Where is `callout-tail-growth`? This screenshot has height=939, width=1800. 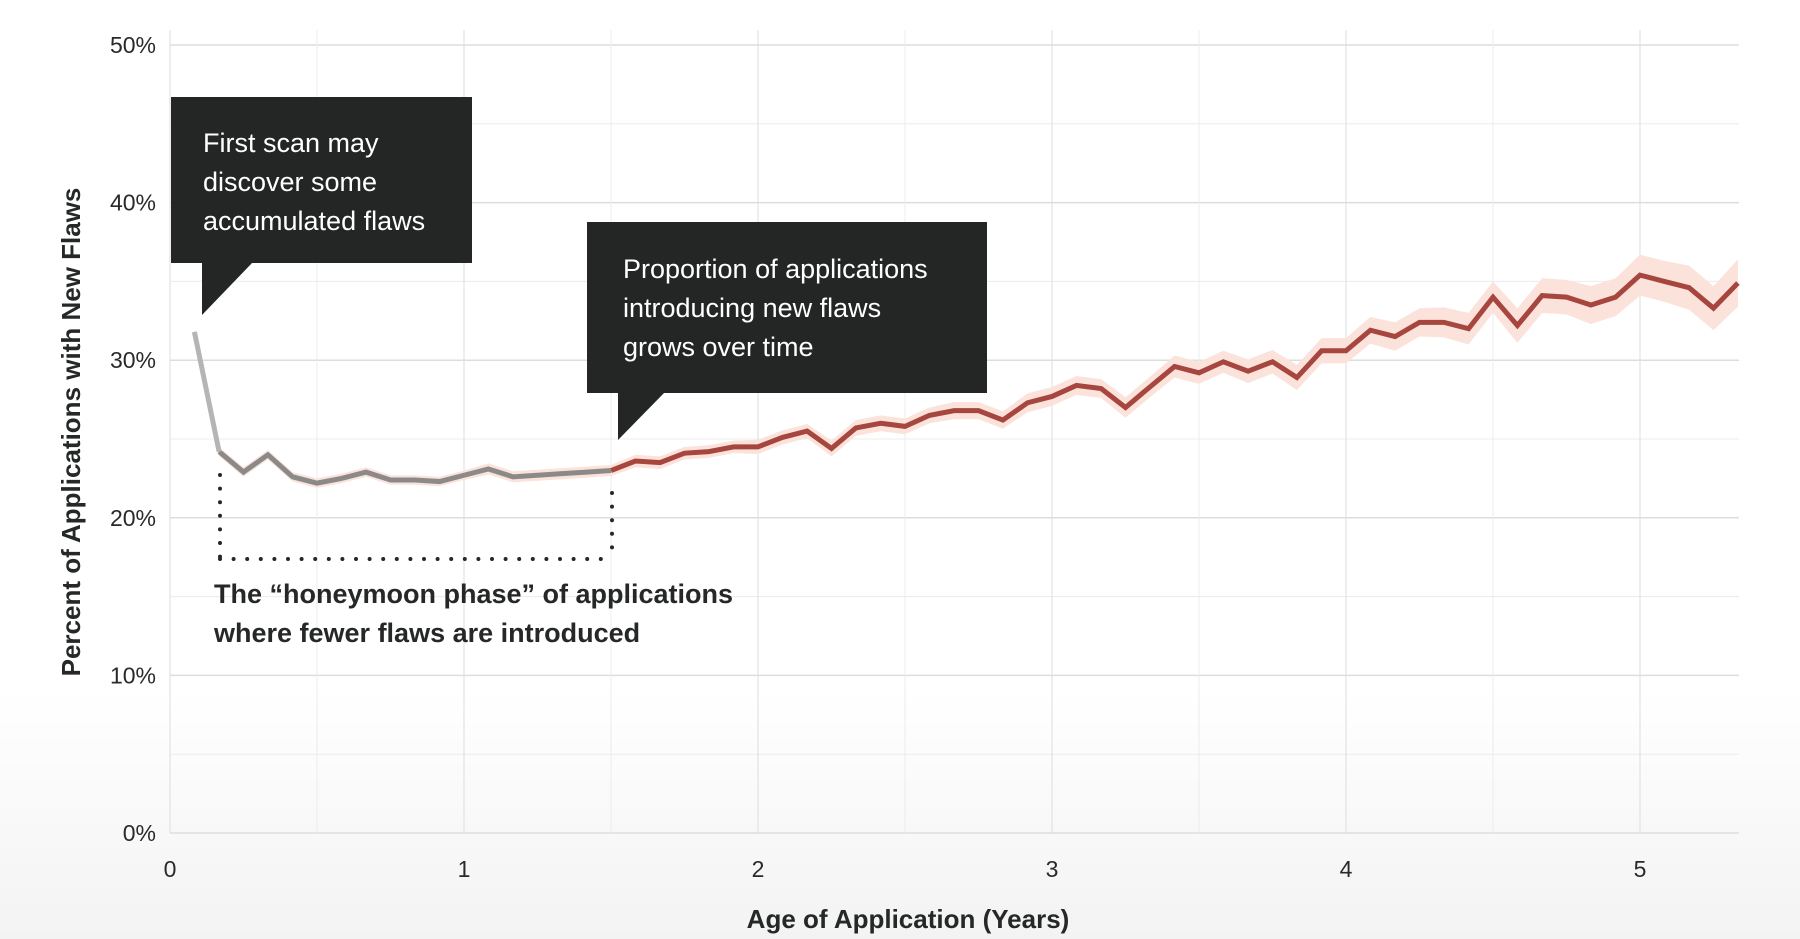 callout-tail-growth is located at coordinates (641, 416).